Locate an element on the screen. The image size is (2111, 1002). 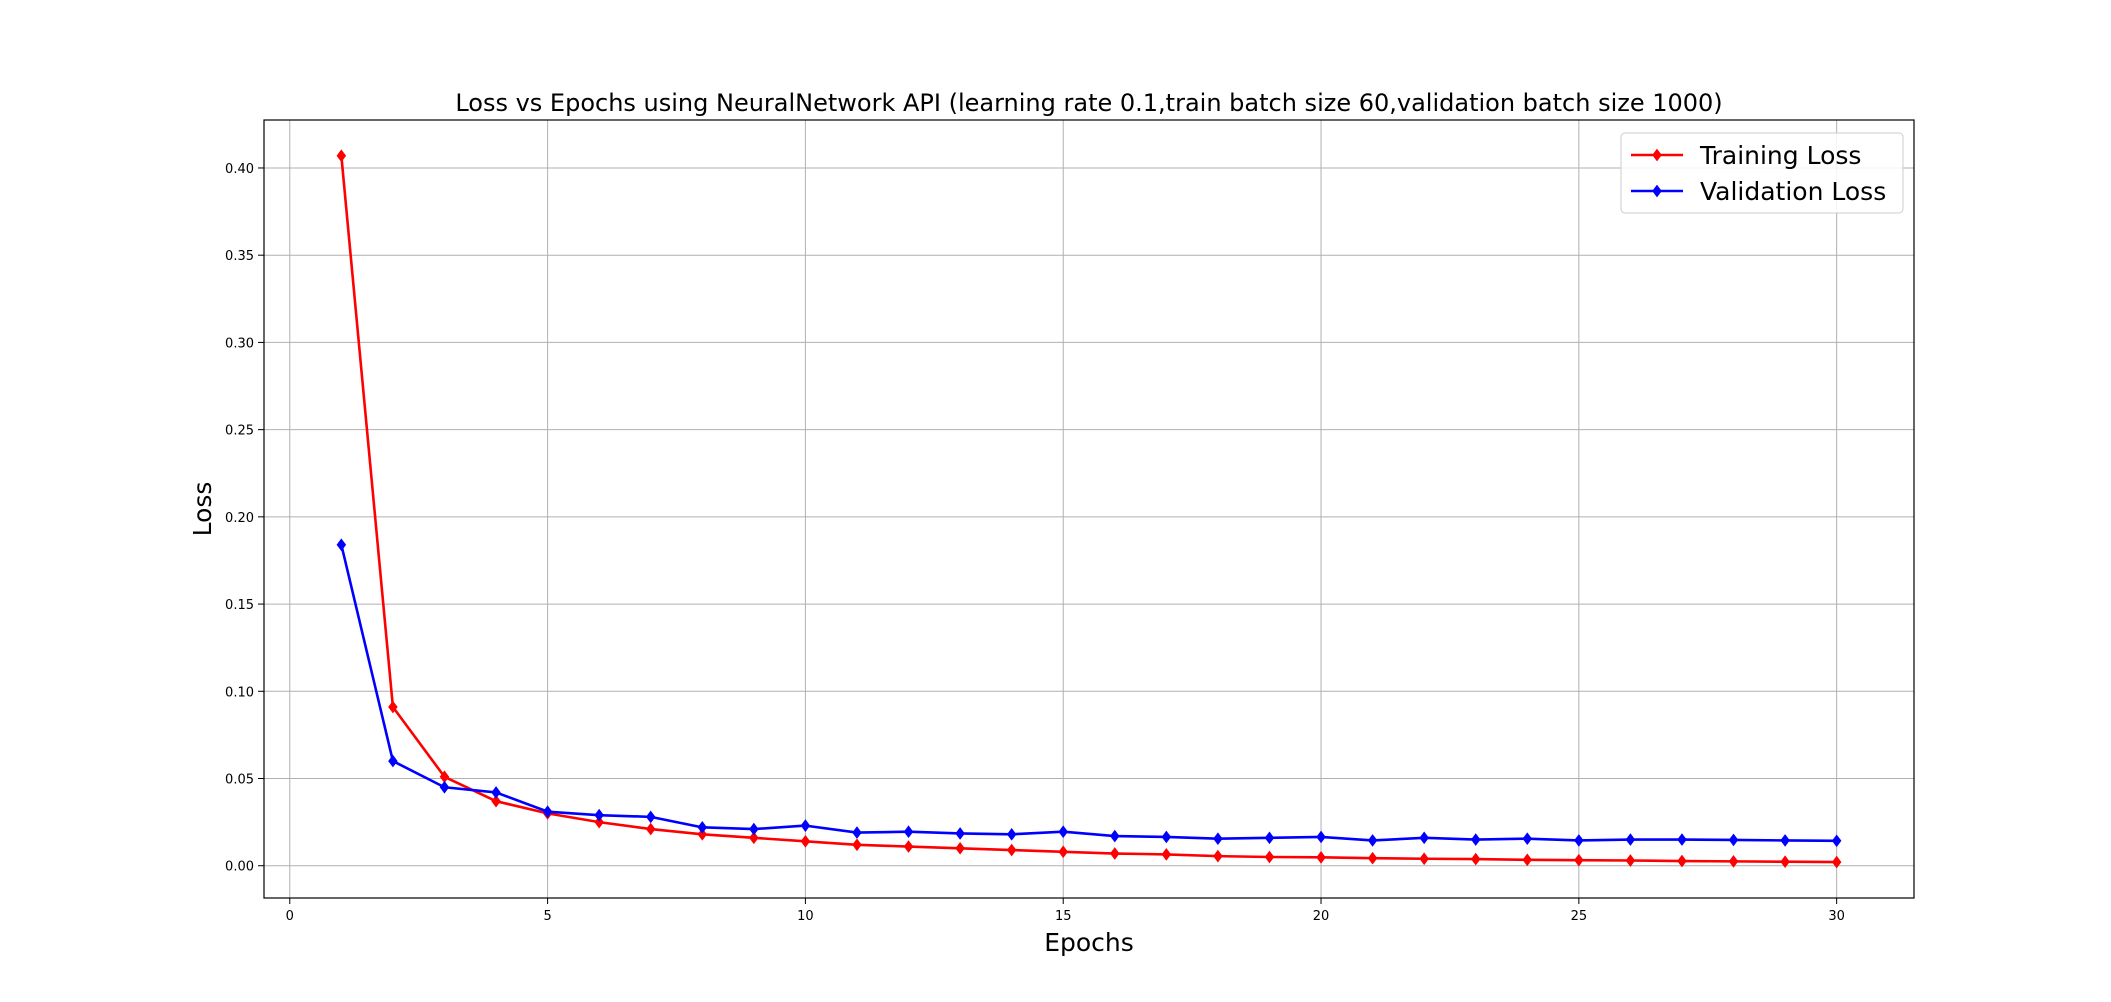
y-tick-label: 0.10 is located at coordinates (239, 692).